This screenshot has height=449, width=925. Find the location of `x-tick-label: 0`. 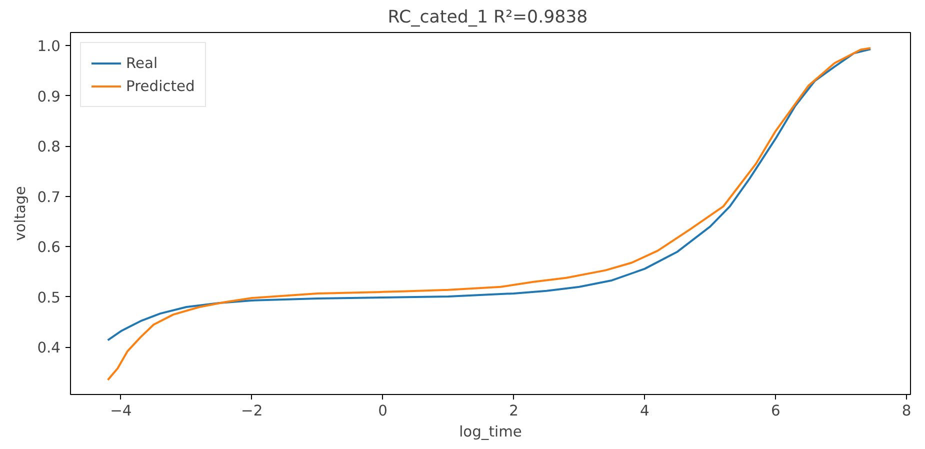

x-tick-label: 0 is located at coordinates (383, 411).